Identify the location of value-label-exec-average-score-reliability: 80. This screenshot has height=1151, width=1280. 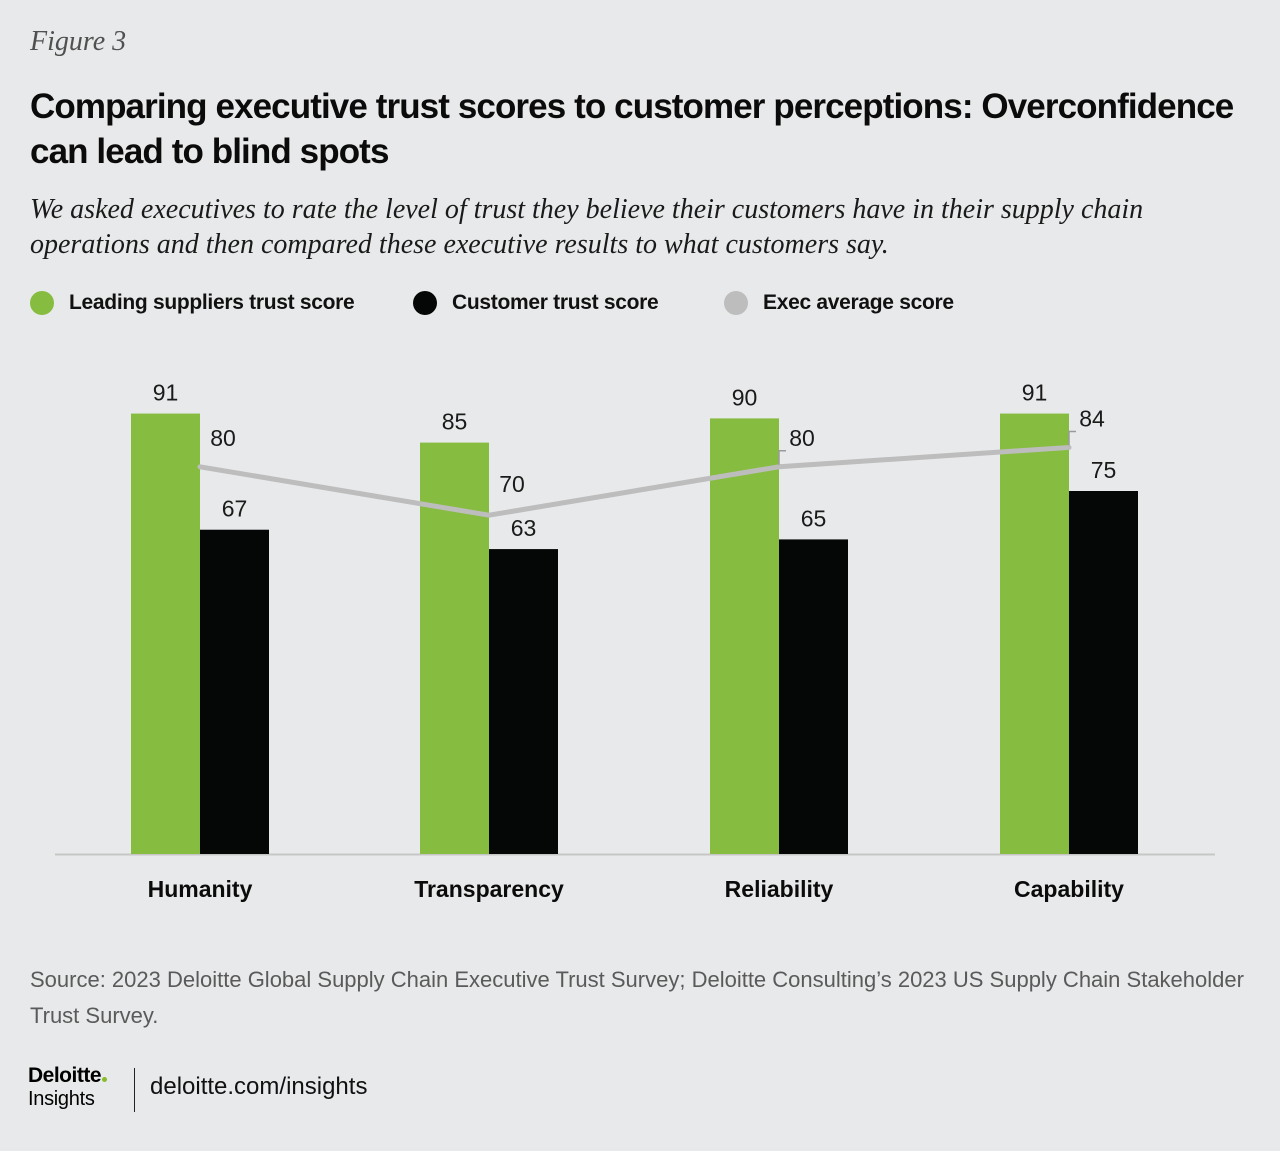
(802, 438).